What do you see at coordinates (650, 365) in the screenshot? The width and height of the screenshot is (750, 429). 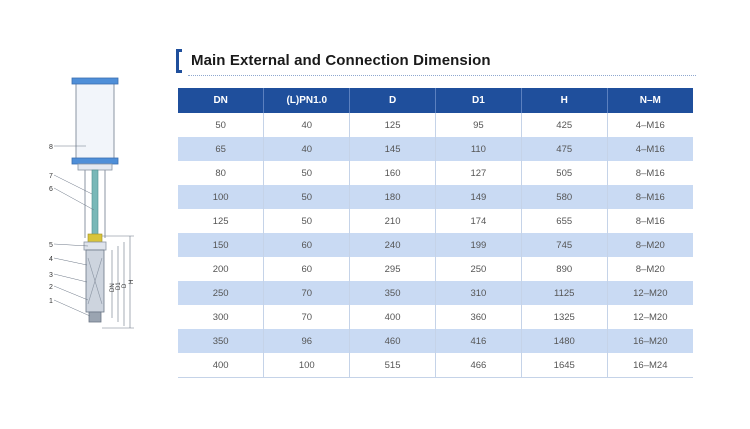 I see `table-cell: 16–M24` at bounding box center [650, 365].